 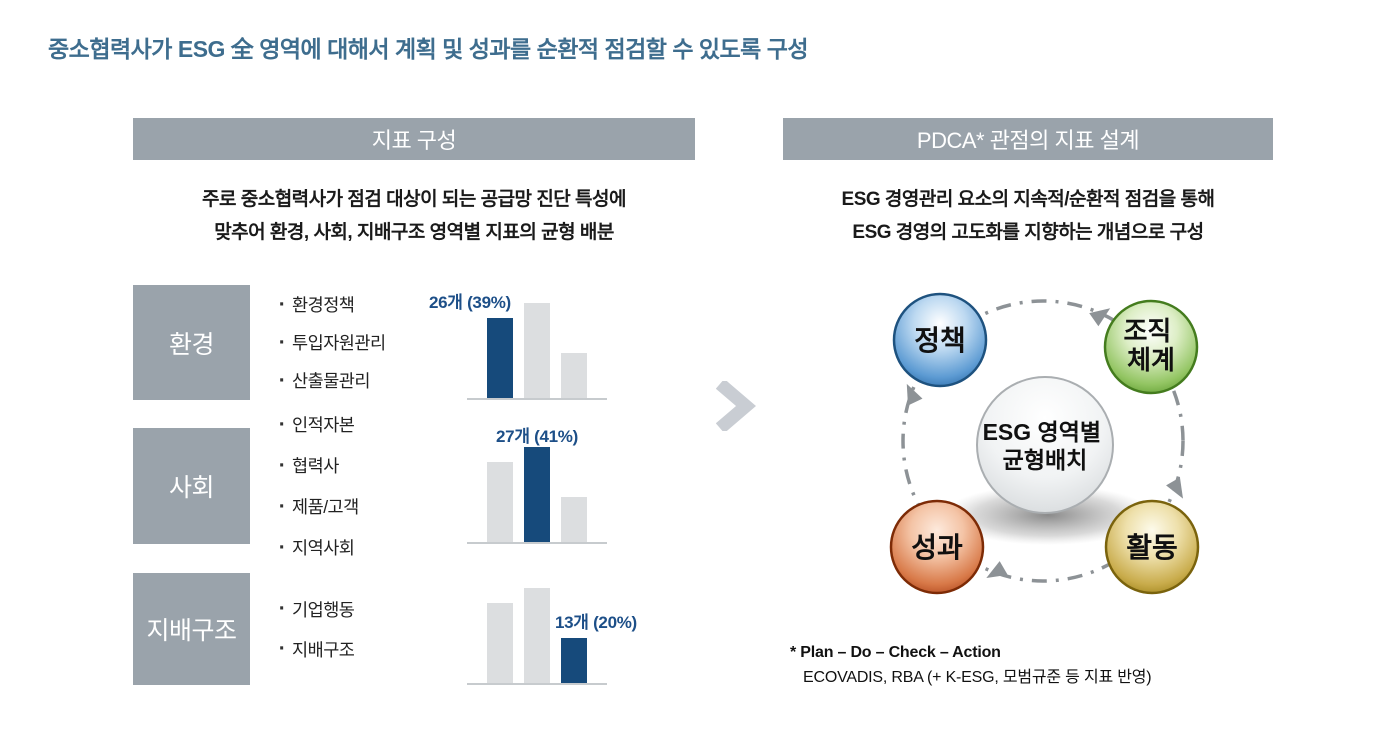 What do you see at coordinates (323, 548) in the screenshot?
I see `bullet-label: 지역사회` at bounding box center [323, 548].